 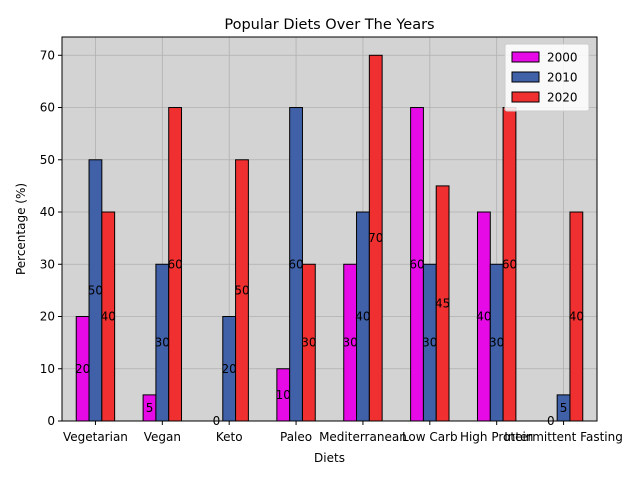 I want to click on x-tick-label: Keto, so click(x=229, y=437).